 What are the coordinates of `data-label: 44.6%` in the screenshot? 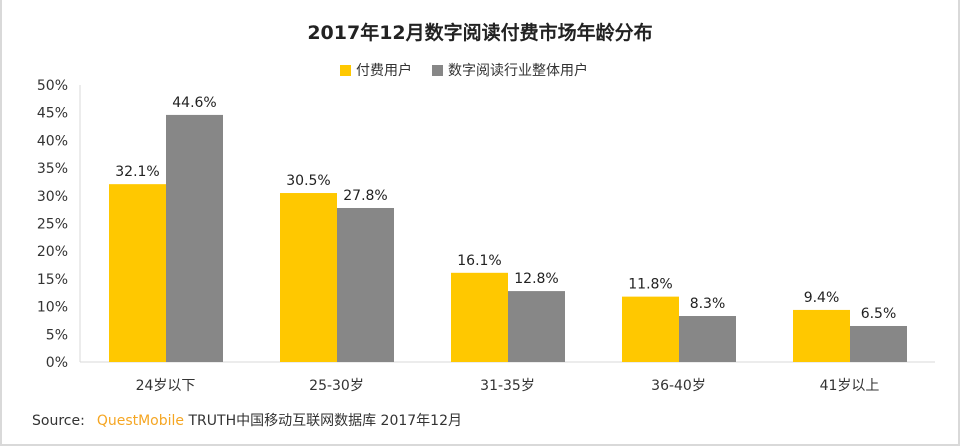 It's located at (194, 103).